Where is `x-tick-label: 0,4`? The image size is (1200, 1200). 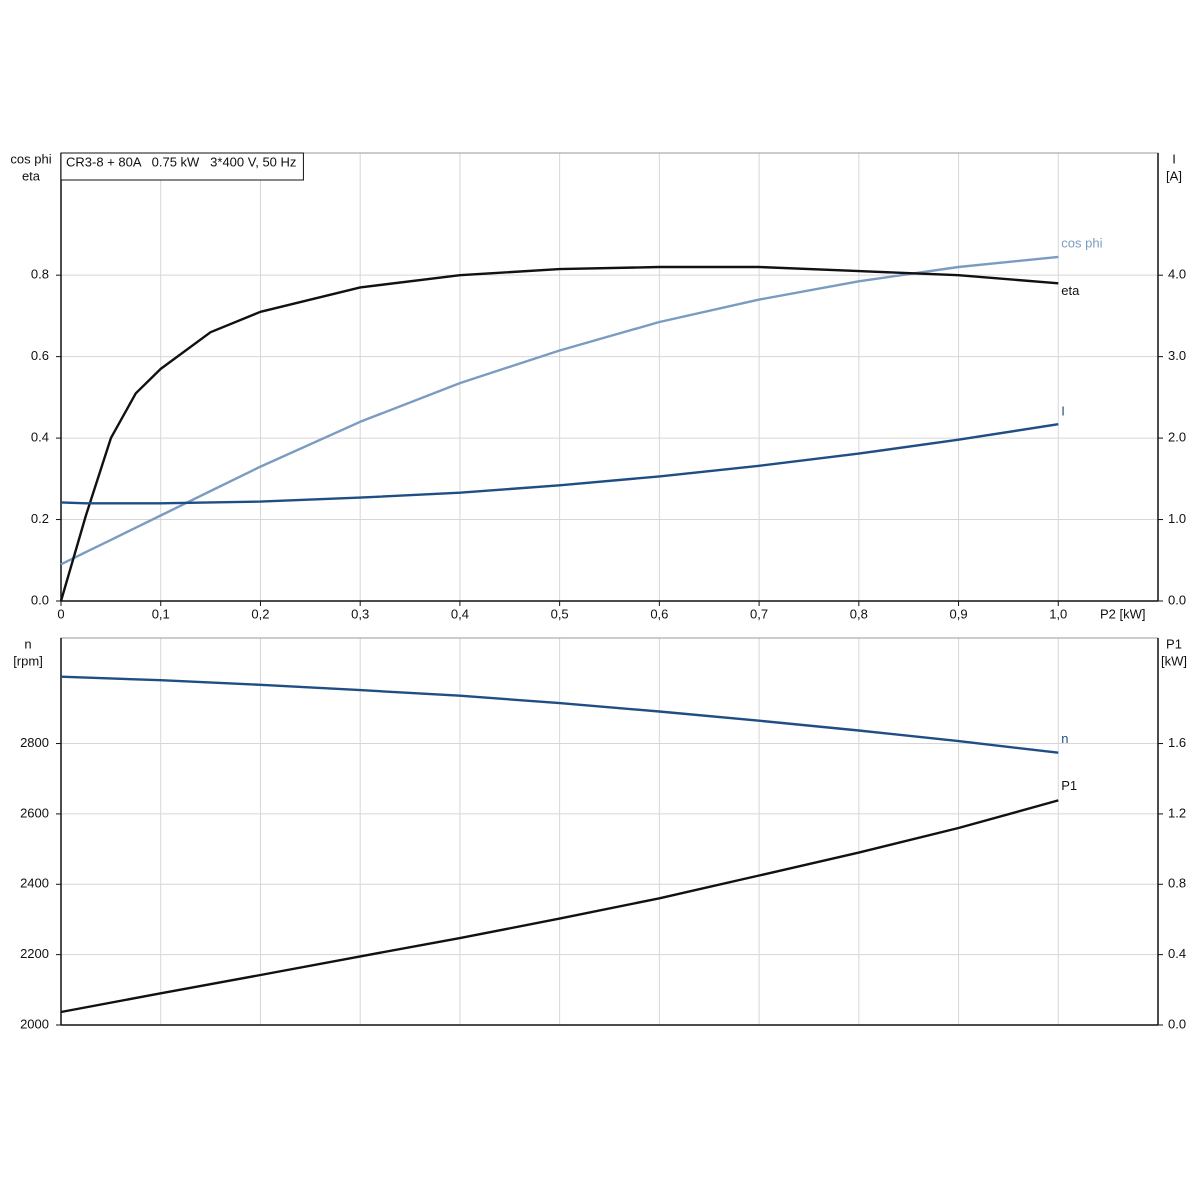 x-tick-label: 0,4 is located at coordinates (460, 613).